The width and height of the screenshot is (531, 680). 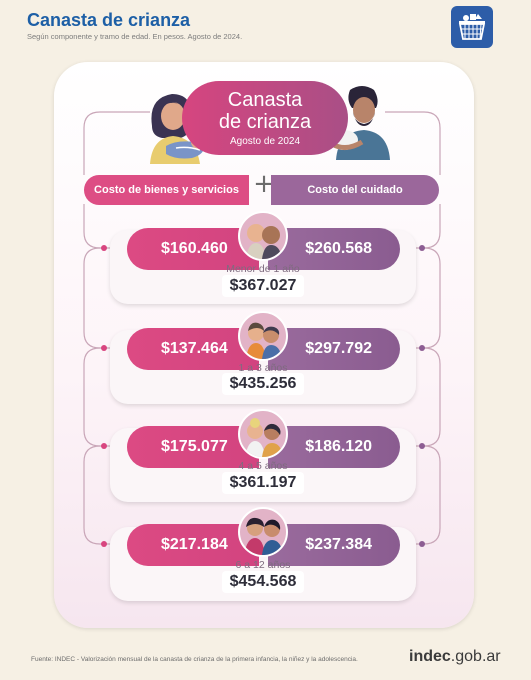 I want to click on care-value-6-12: $237.384, so click(x=334, y=545).